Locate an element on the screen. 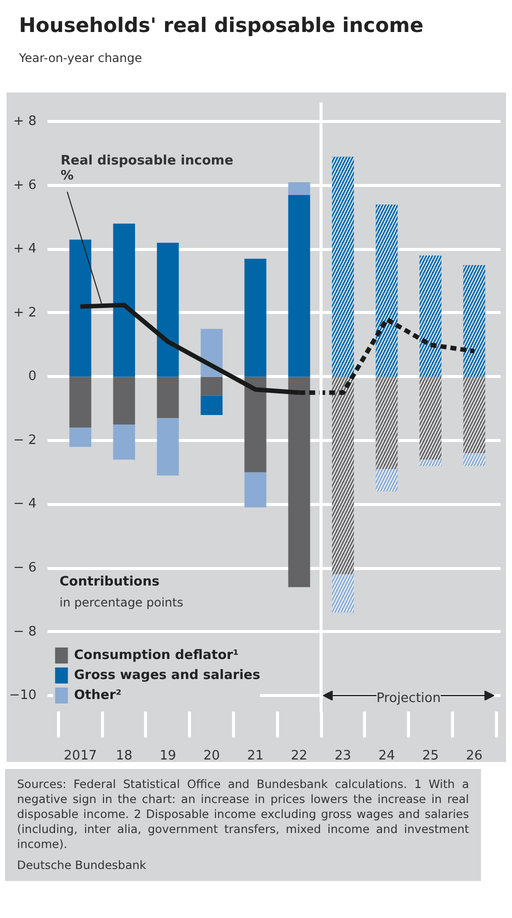 The width and height of the screenshot is (512, 918). y-tick-label: 0 is located at coordinates (32, 376).